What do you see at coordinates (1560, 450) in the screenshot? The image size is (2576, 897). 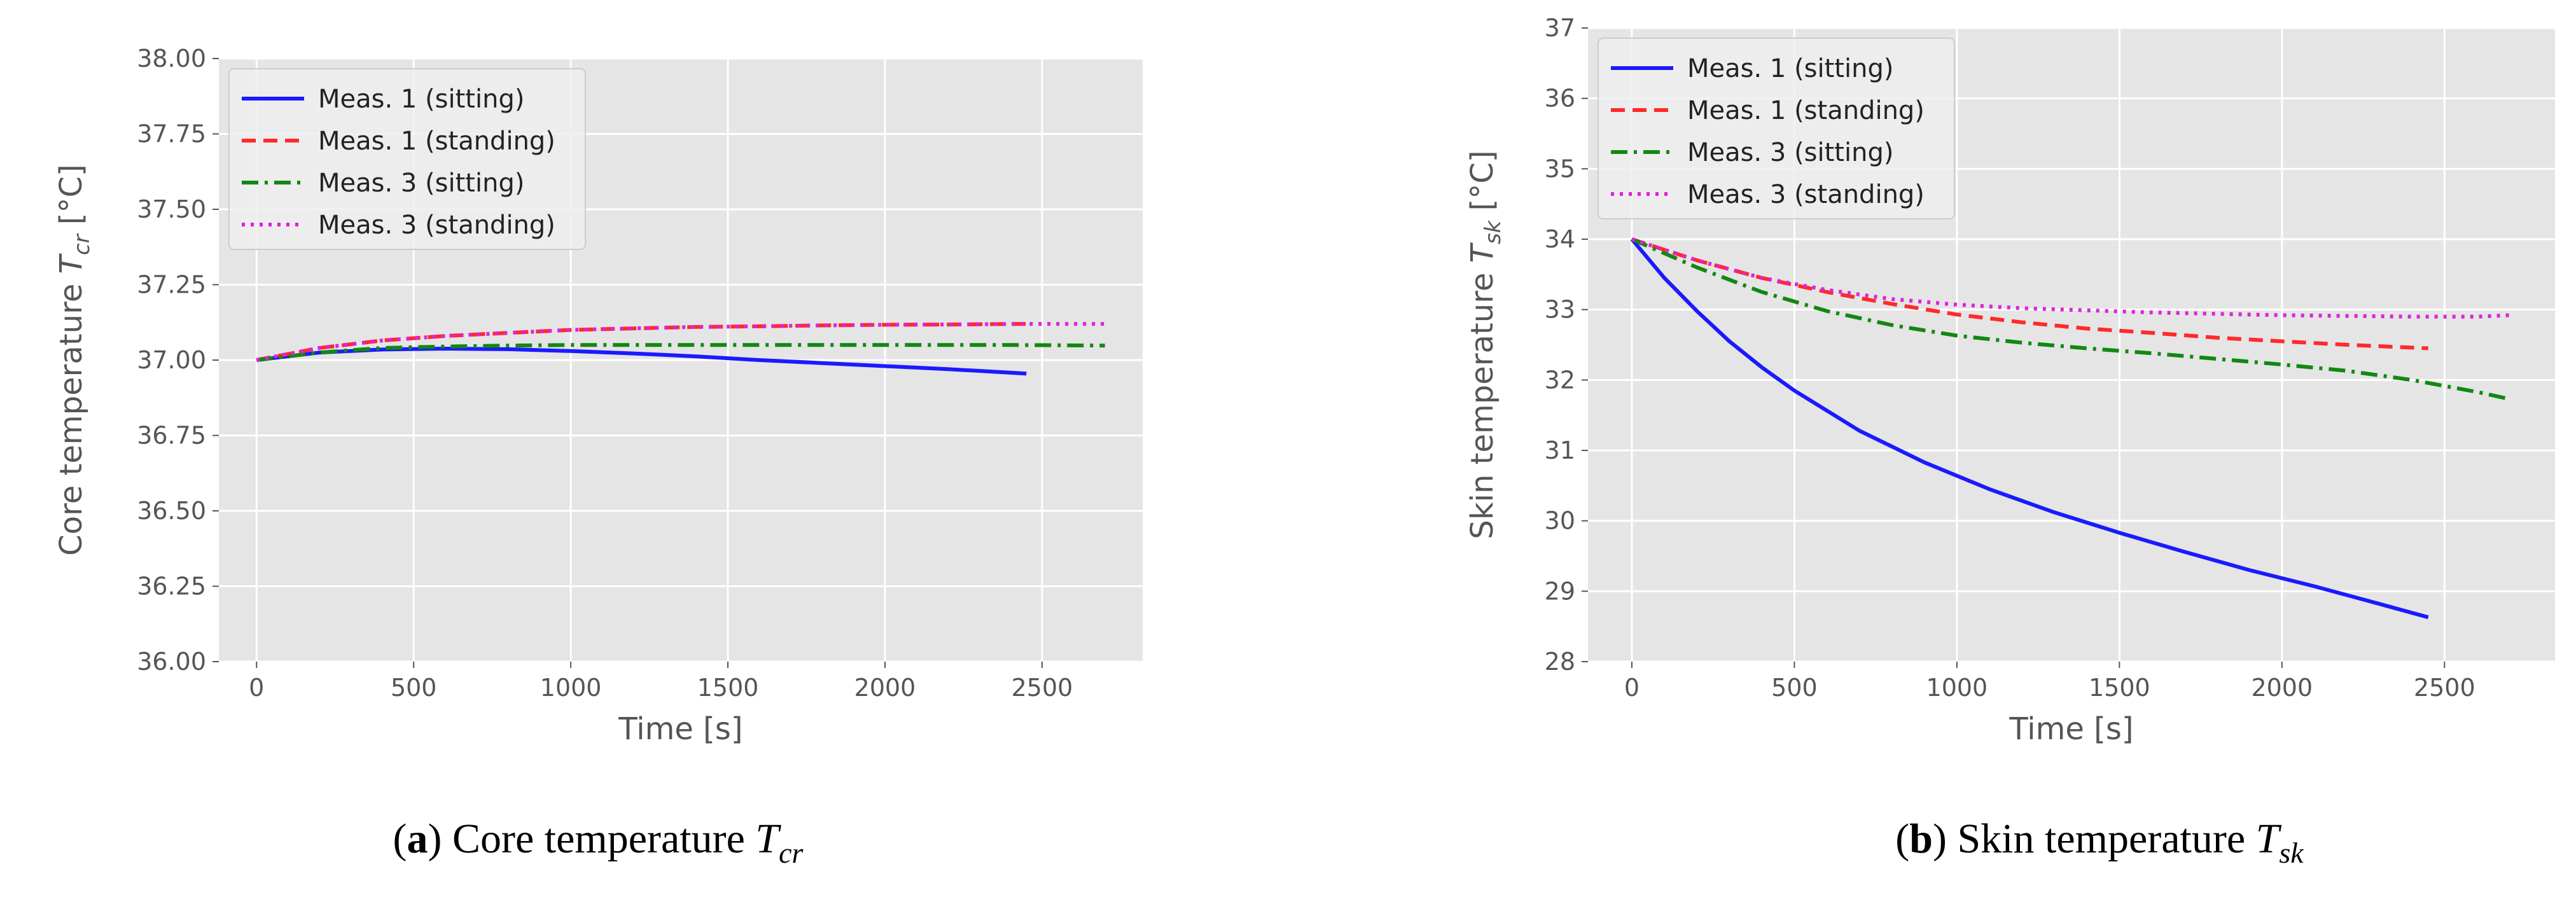 I see `y-tick-label: 31` at bounding box center [1560, 450].